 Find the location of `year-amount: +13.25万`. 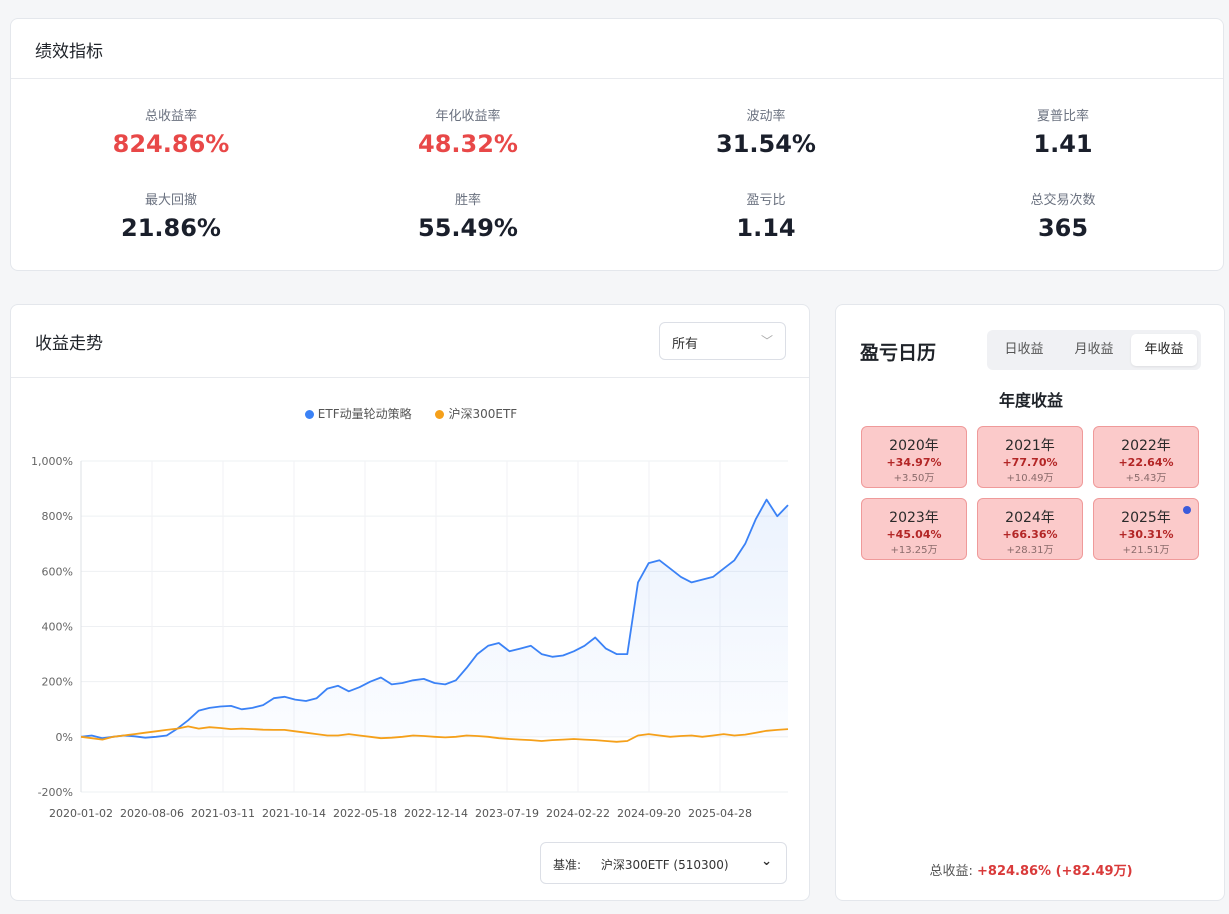

year-amount: +13.25万 is located at coordinates (914, 550).